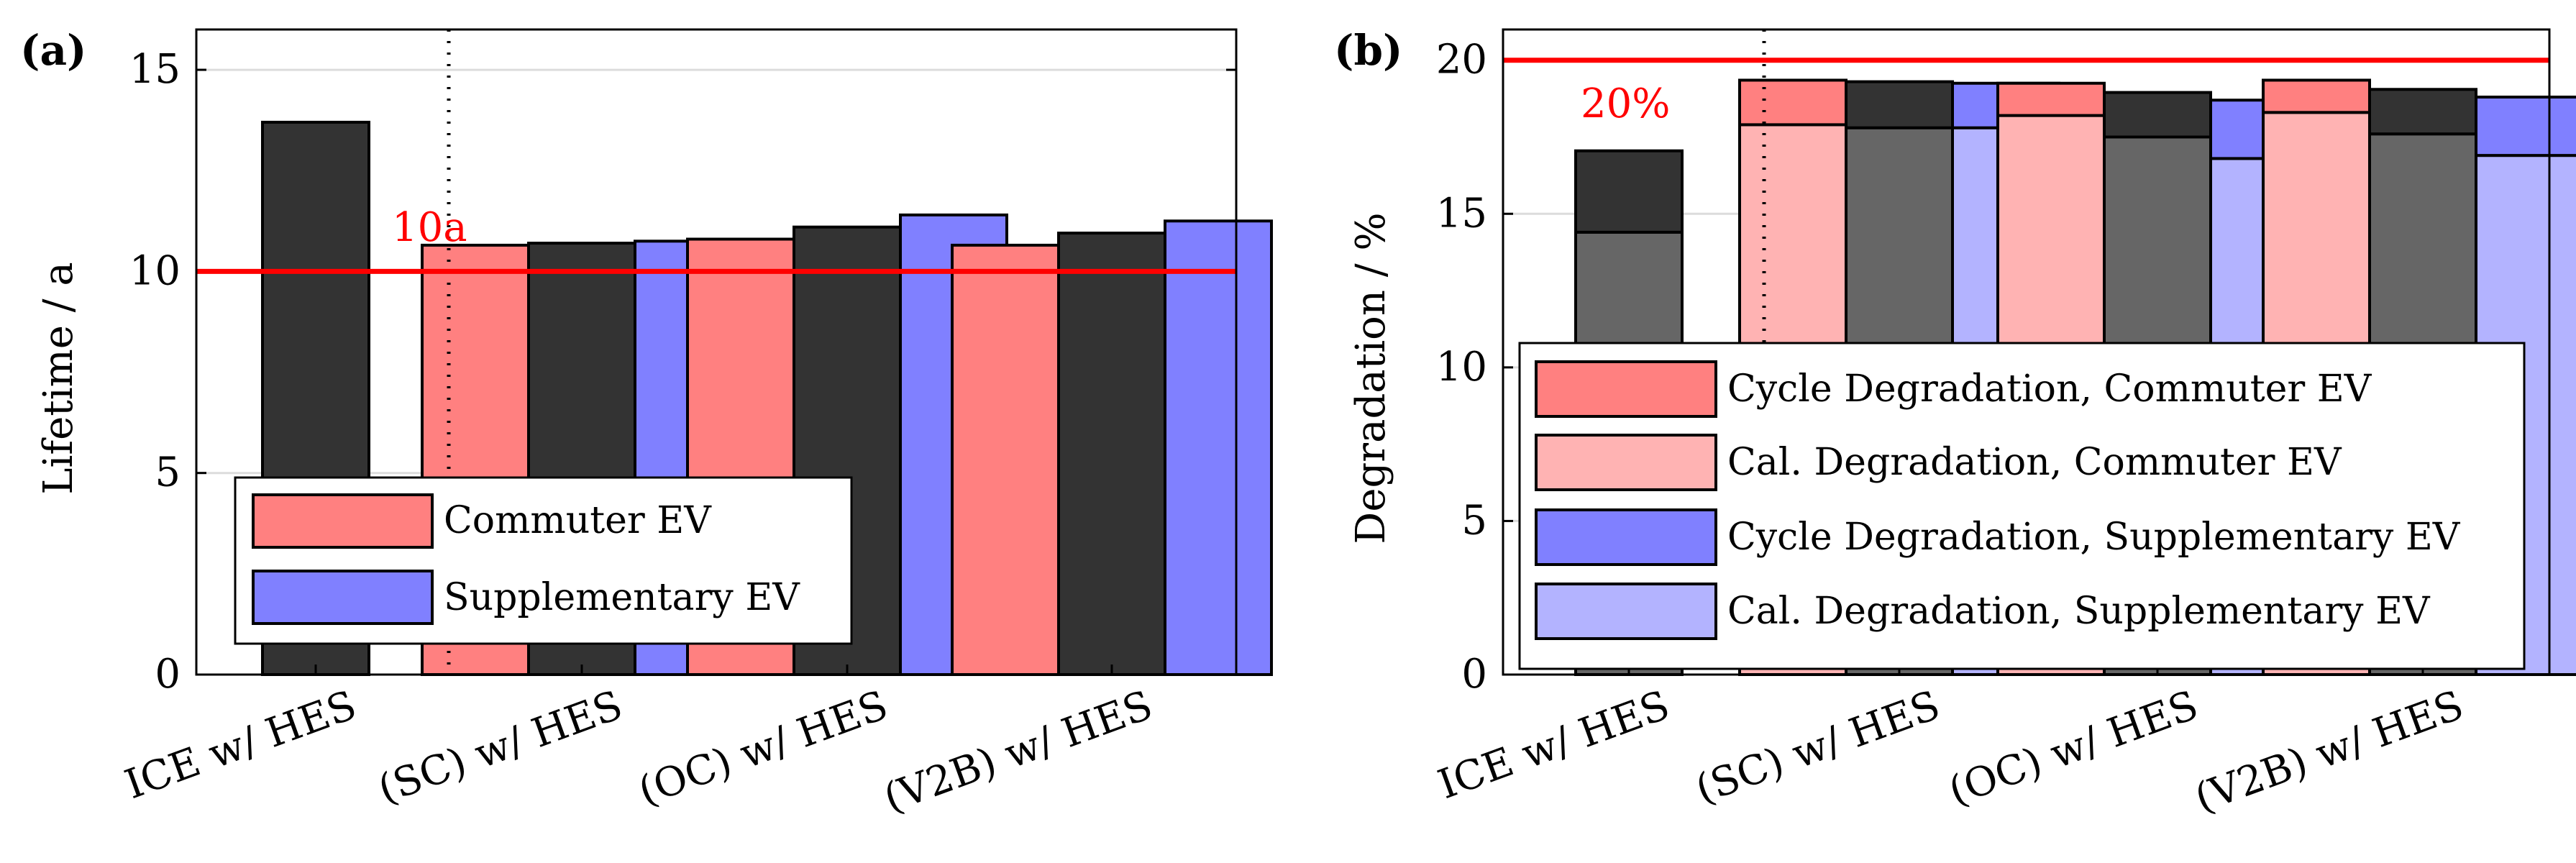 This screenshot has height=863, width=2576. I want to click on panel-b-ytick-label-5: 5, so click(1474, 520).